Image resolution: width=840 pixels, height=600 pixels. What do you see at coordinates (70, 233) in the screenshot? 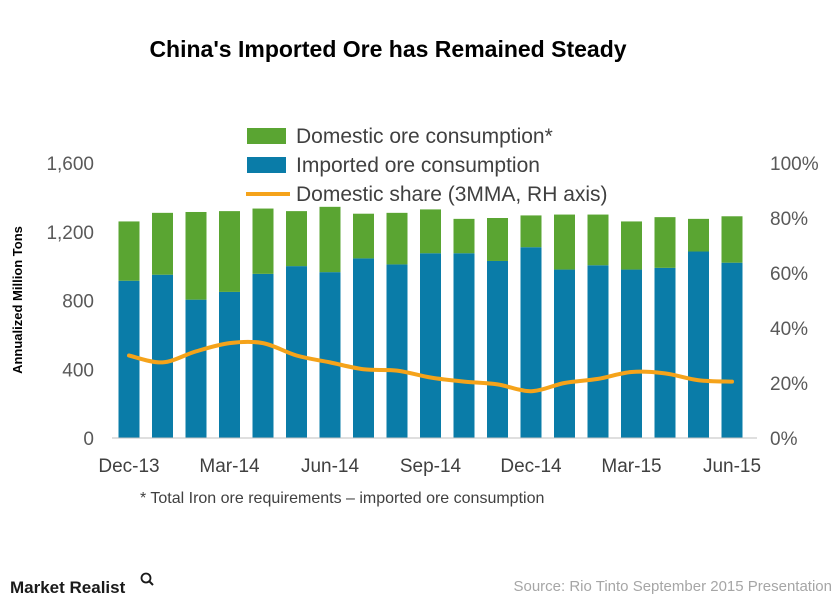
I see `y-tick-label: 1,200` at bounding box center [70, 233].